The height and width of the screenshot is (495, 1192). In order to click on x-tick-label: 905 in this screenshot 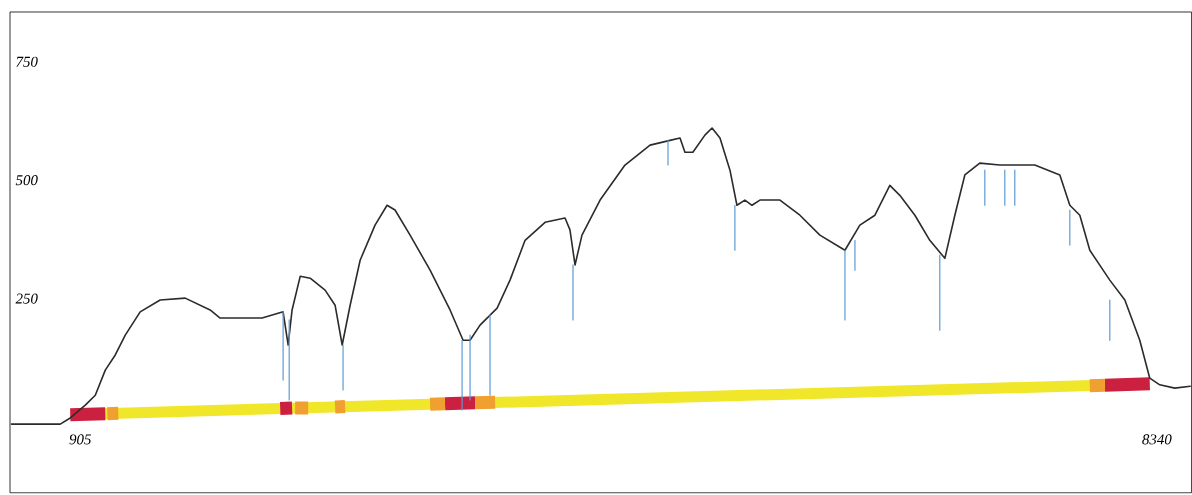, I will do `click(80, 439)`.